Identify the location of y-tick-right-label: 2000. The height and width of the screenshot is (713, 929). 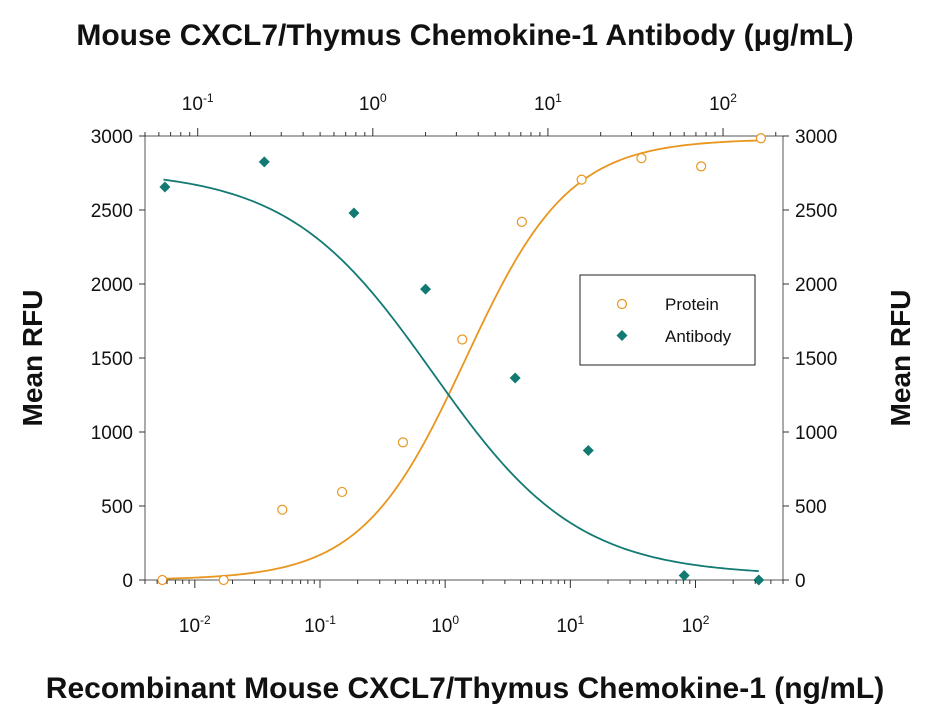
(816, 285).